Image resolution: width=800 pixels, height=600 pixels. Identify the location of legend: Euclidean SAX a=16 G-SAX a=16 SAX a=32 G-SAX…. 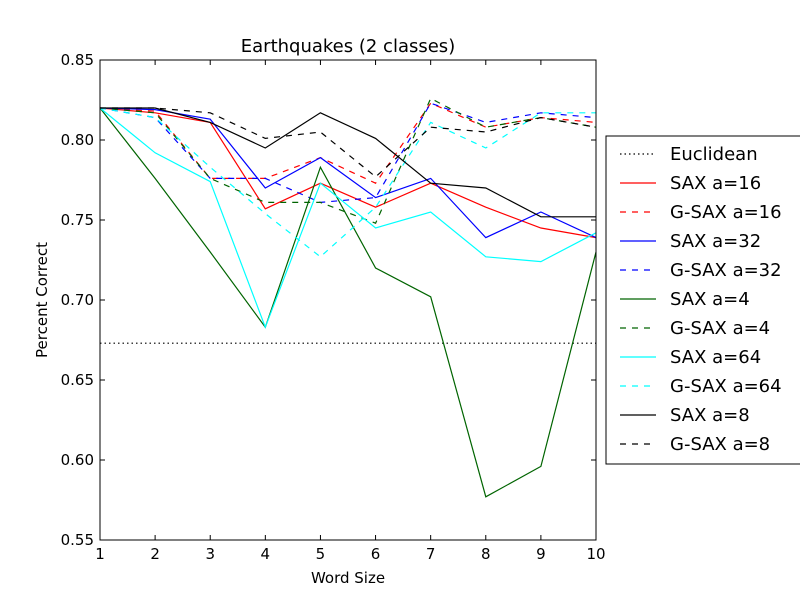
(702, 300).